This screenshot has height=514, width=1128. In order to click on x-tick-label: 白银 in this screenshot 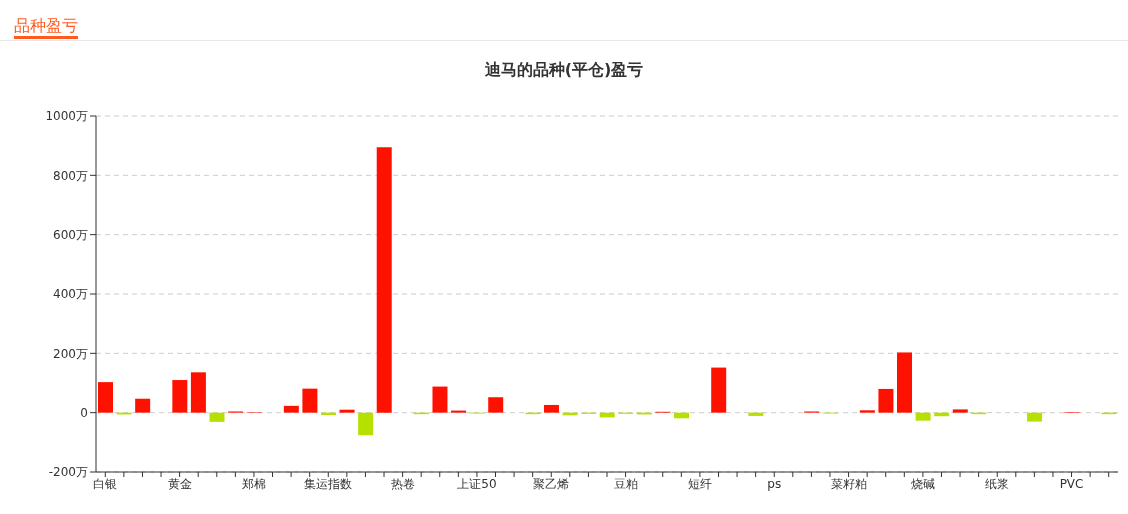, I will do `click(105, 483)`.